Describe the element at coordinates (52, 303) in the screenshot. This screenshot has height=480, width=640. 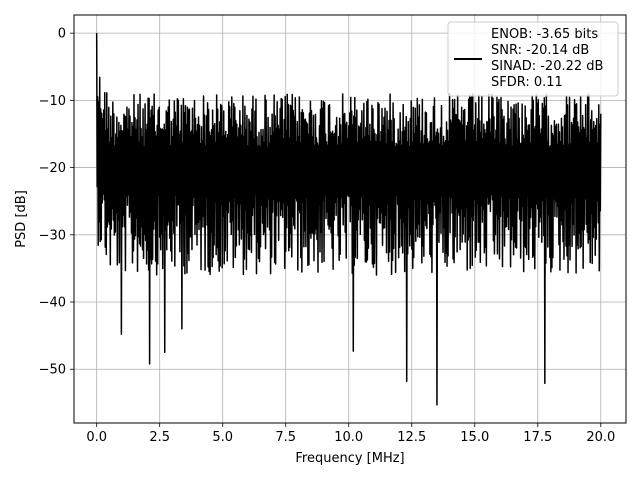
I see `y-tick-label: −40` at that location.